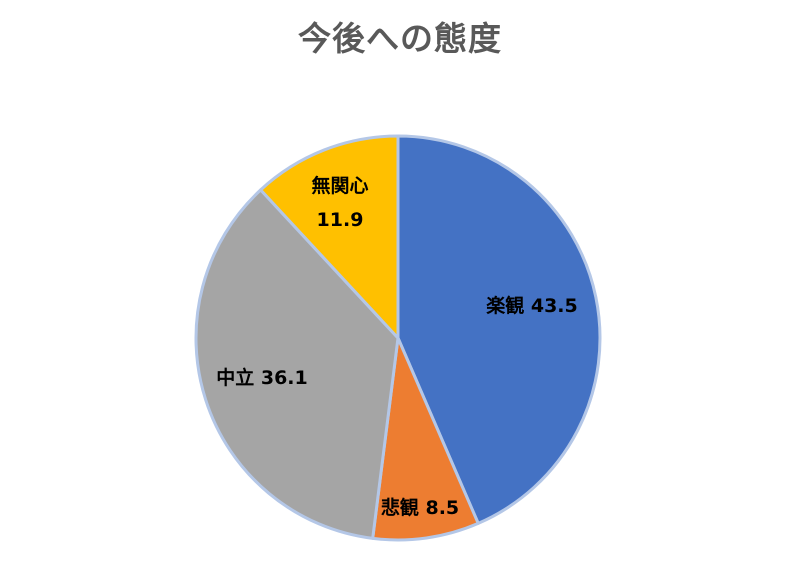  Describe the element at coordinates (425, 439) in the screenshot. I see `pie-slice-悲観` at that location.